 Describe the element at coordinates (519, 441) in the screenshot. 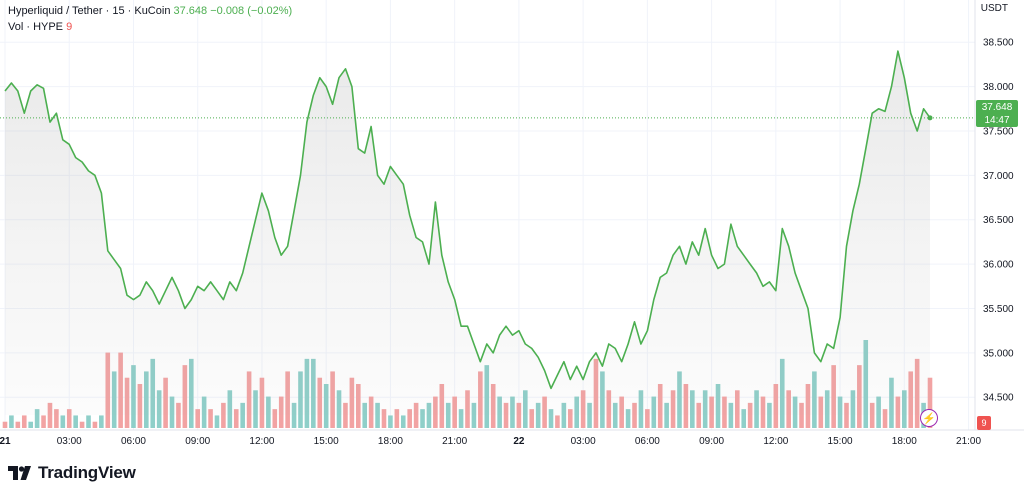

I see `x-tick-label: 22` at that location.